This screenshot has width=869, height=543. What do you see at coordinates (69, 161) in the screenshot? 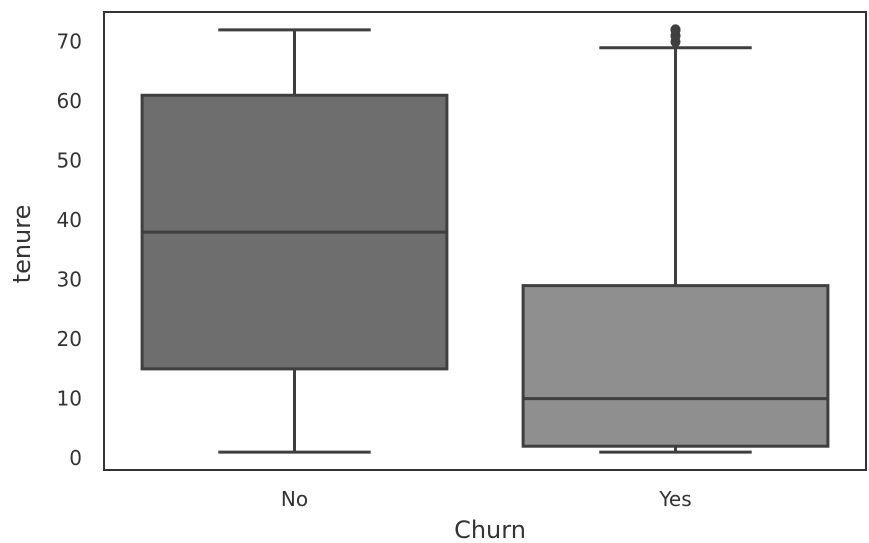
I see `y-tick-label-50: 50` at bounding box center [69, 161].